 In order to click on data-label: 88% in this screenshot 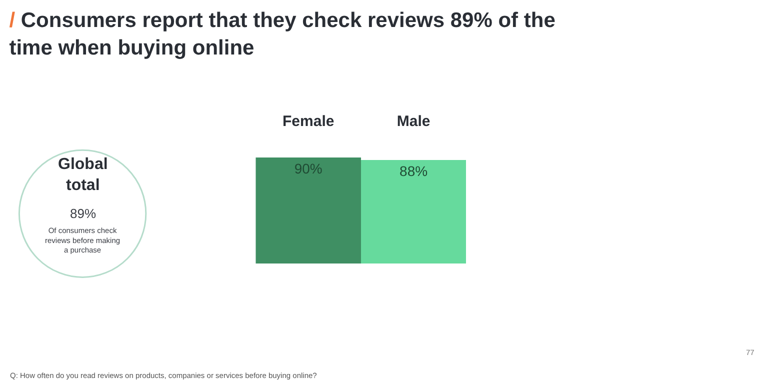, I will do `click(414, 171)`.